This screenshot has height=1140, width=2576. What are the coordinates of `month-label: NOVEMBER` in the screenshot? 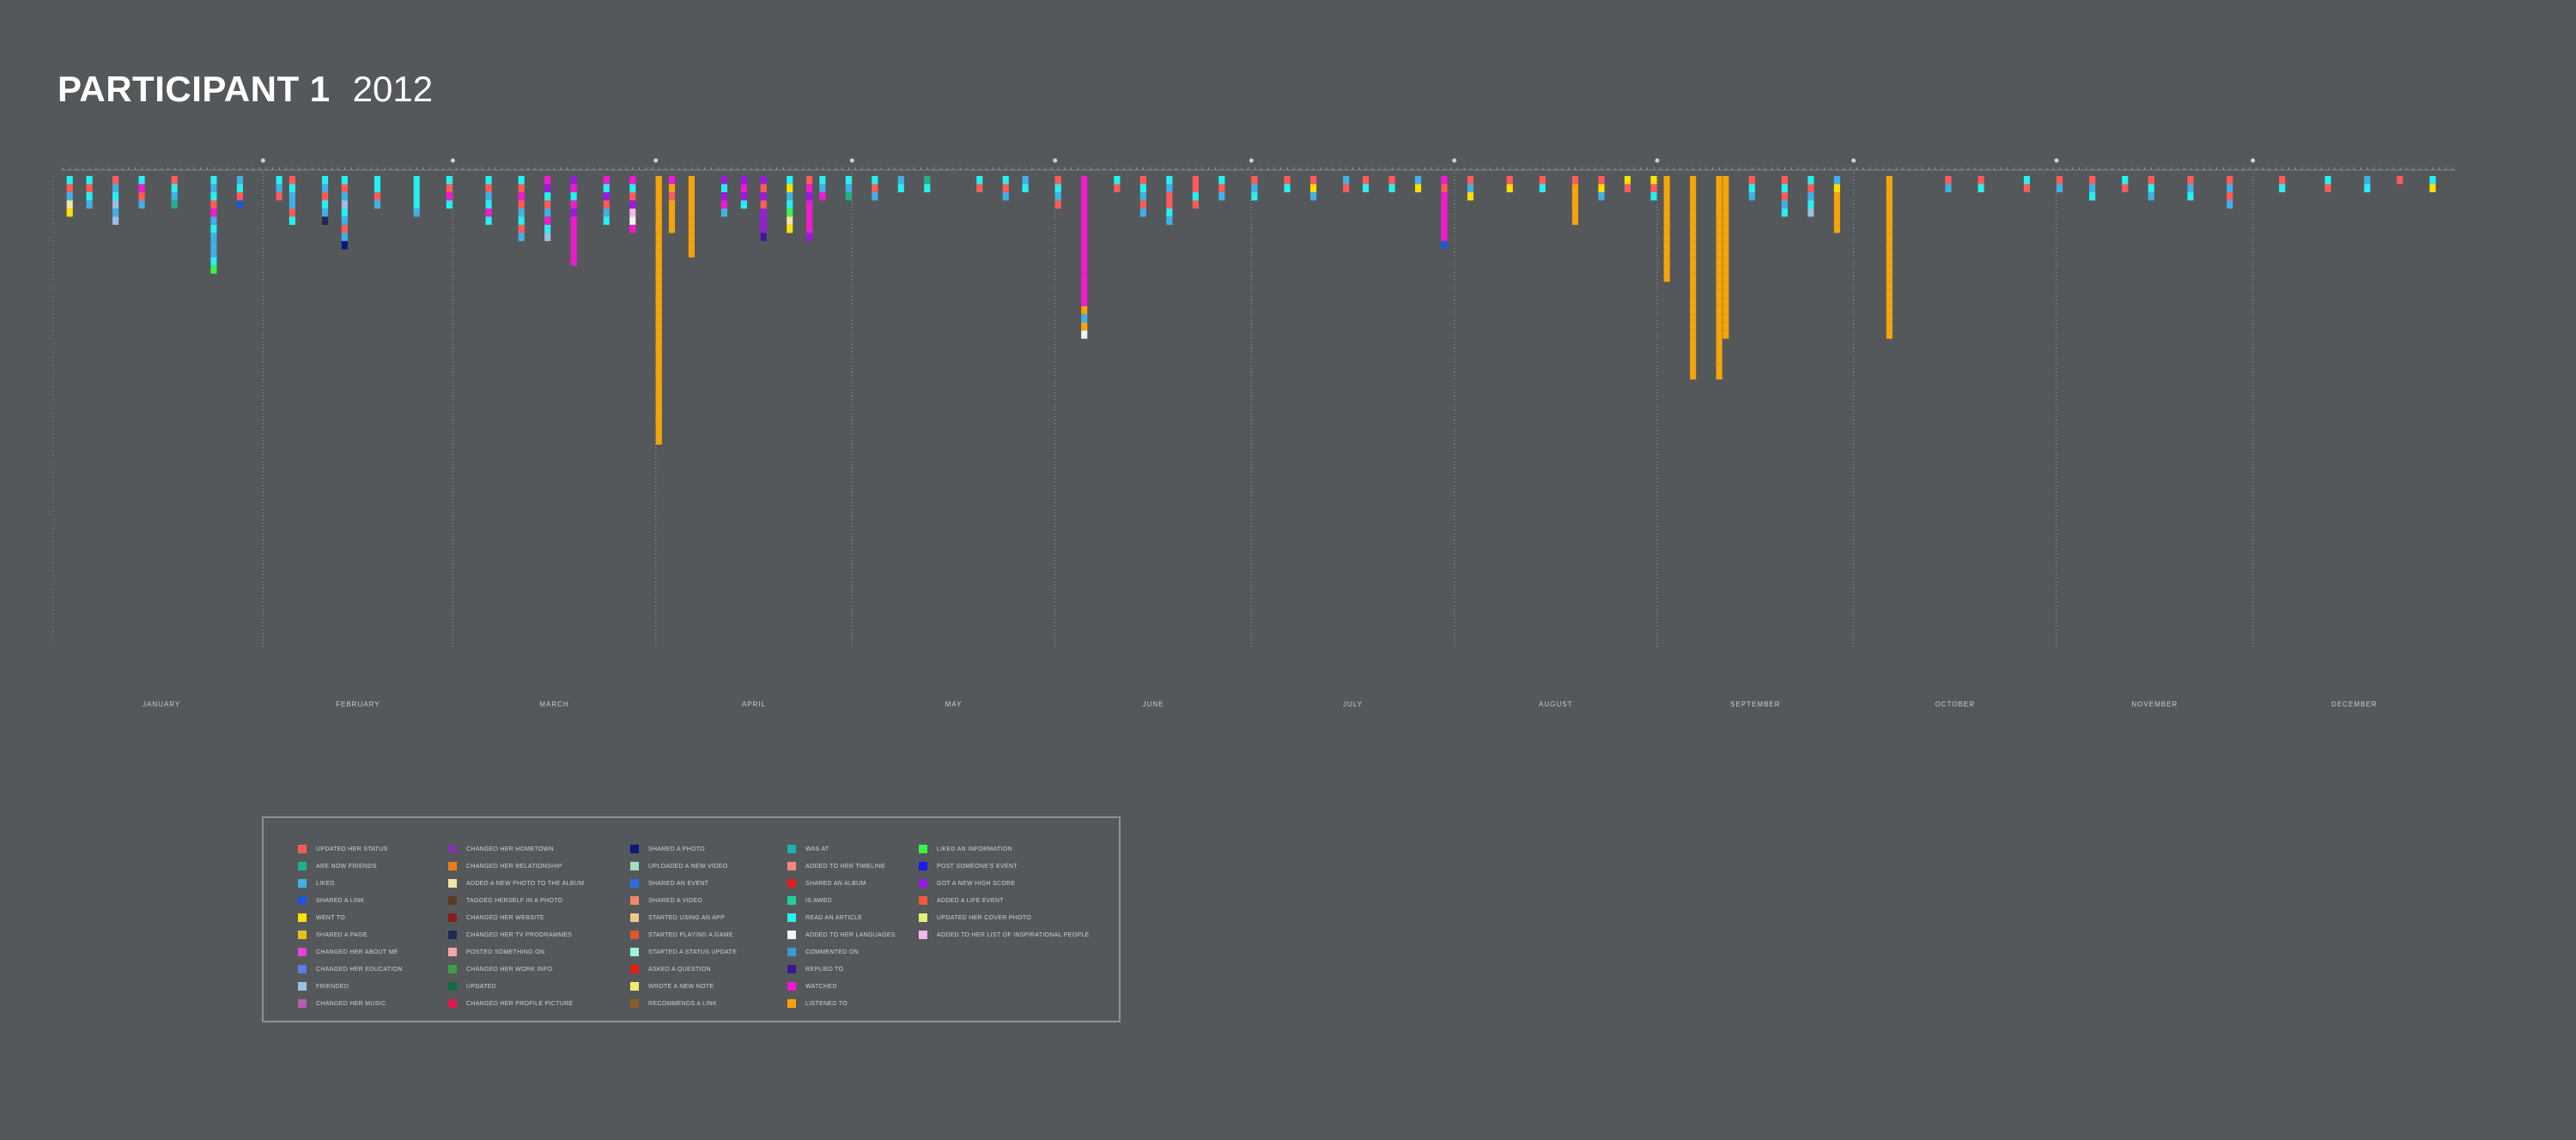 It's located at (2155, 704).